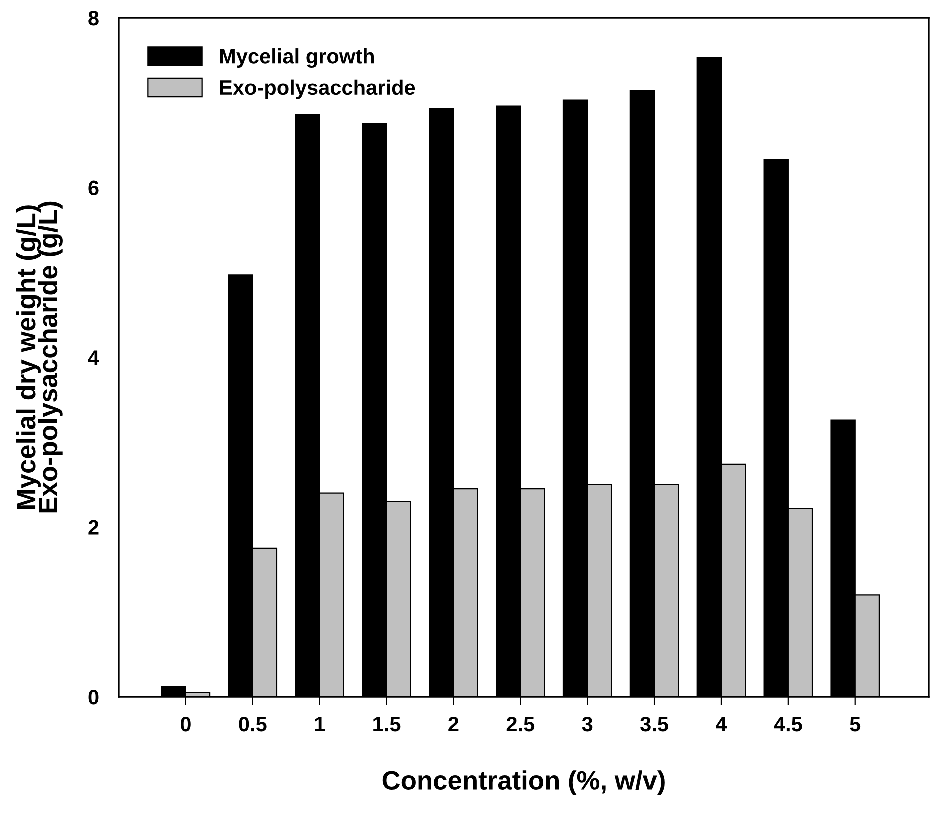  Describe the element at coordinates (93, 697) in the screenshot. I see `y-tick-label: 0` at that location.